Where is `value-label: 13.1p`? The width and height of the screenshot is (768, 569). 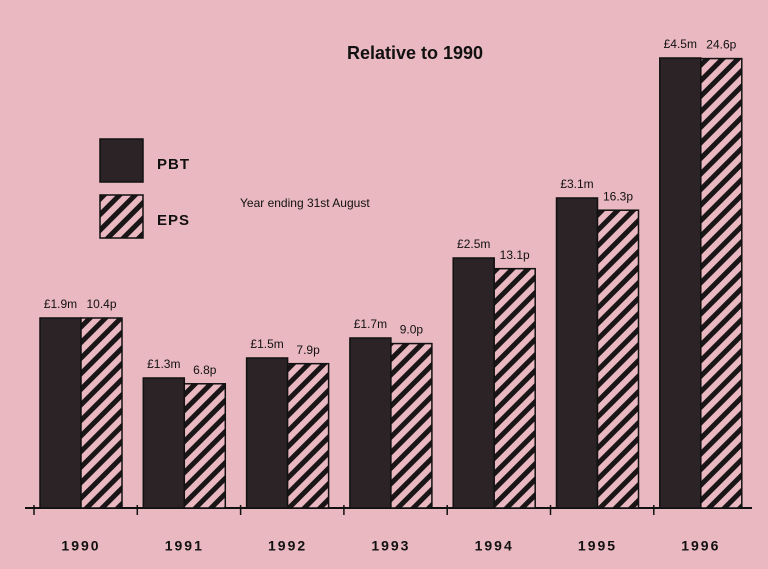
value-label: 13.1p is located at coordinates (515, 255).